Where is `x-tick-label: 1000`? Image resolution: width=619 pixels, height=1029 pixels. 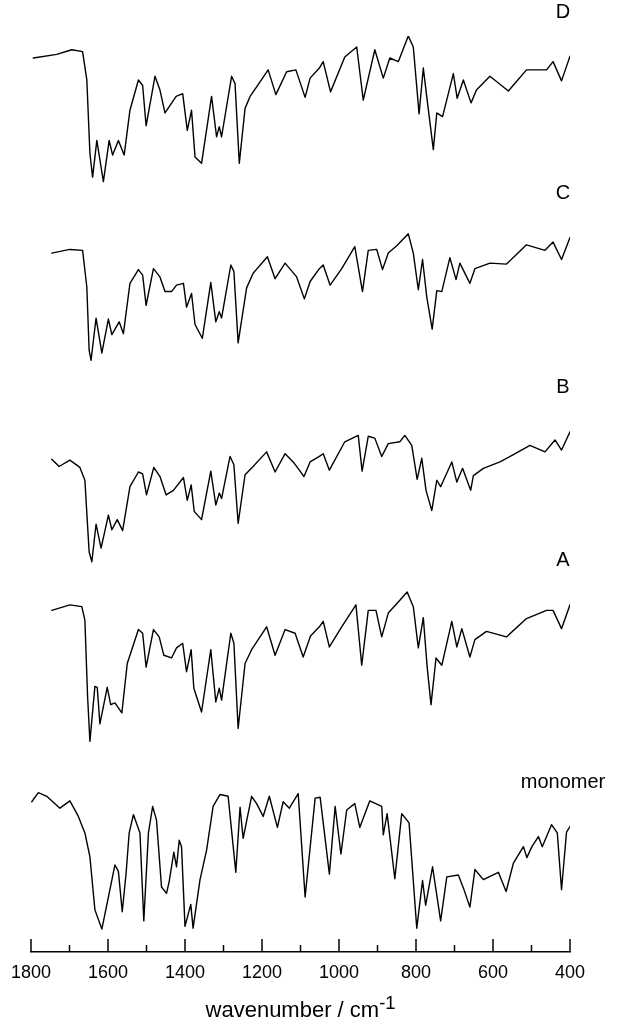 x-tick-label: 1000 is located at coordinates (339, 971).